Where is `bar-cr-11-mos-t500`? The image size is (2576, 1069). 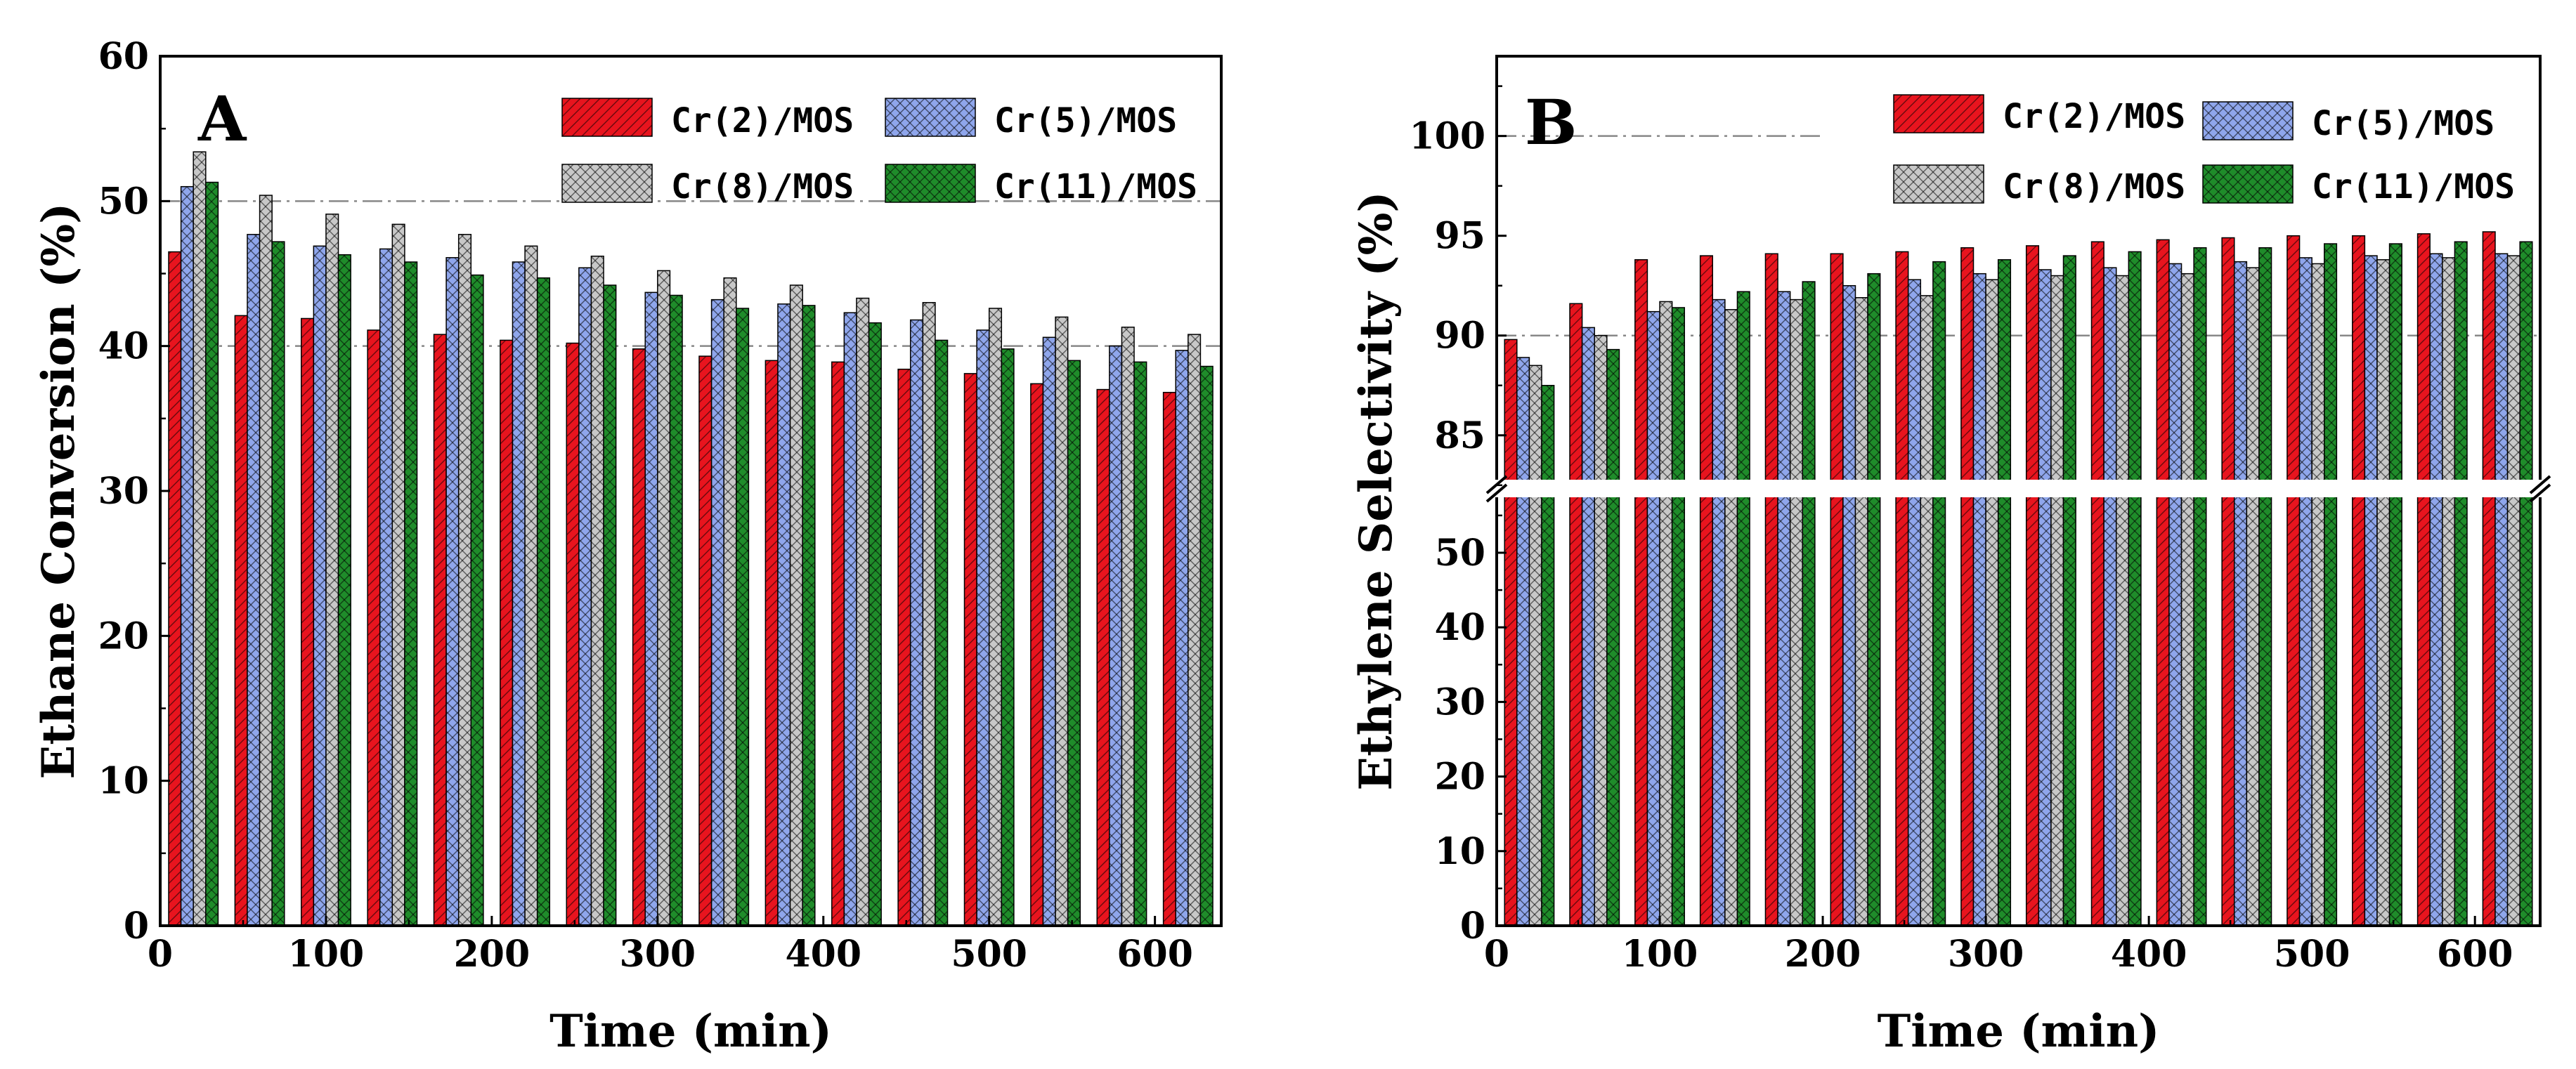
bar-cr-11-mos-t500 is located at coordinates (1008, 637).